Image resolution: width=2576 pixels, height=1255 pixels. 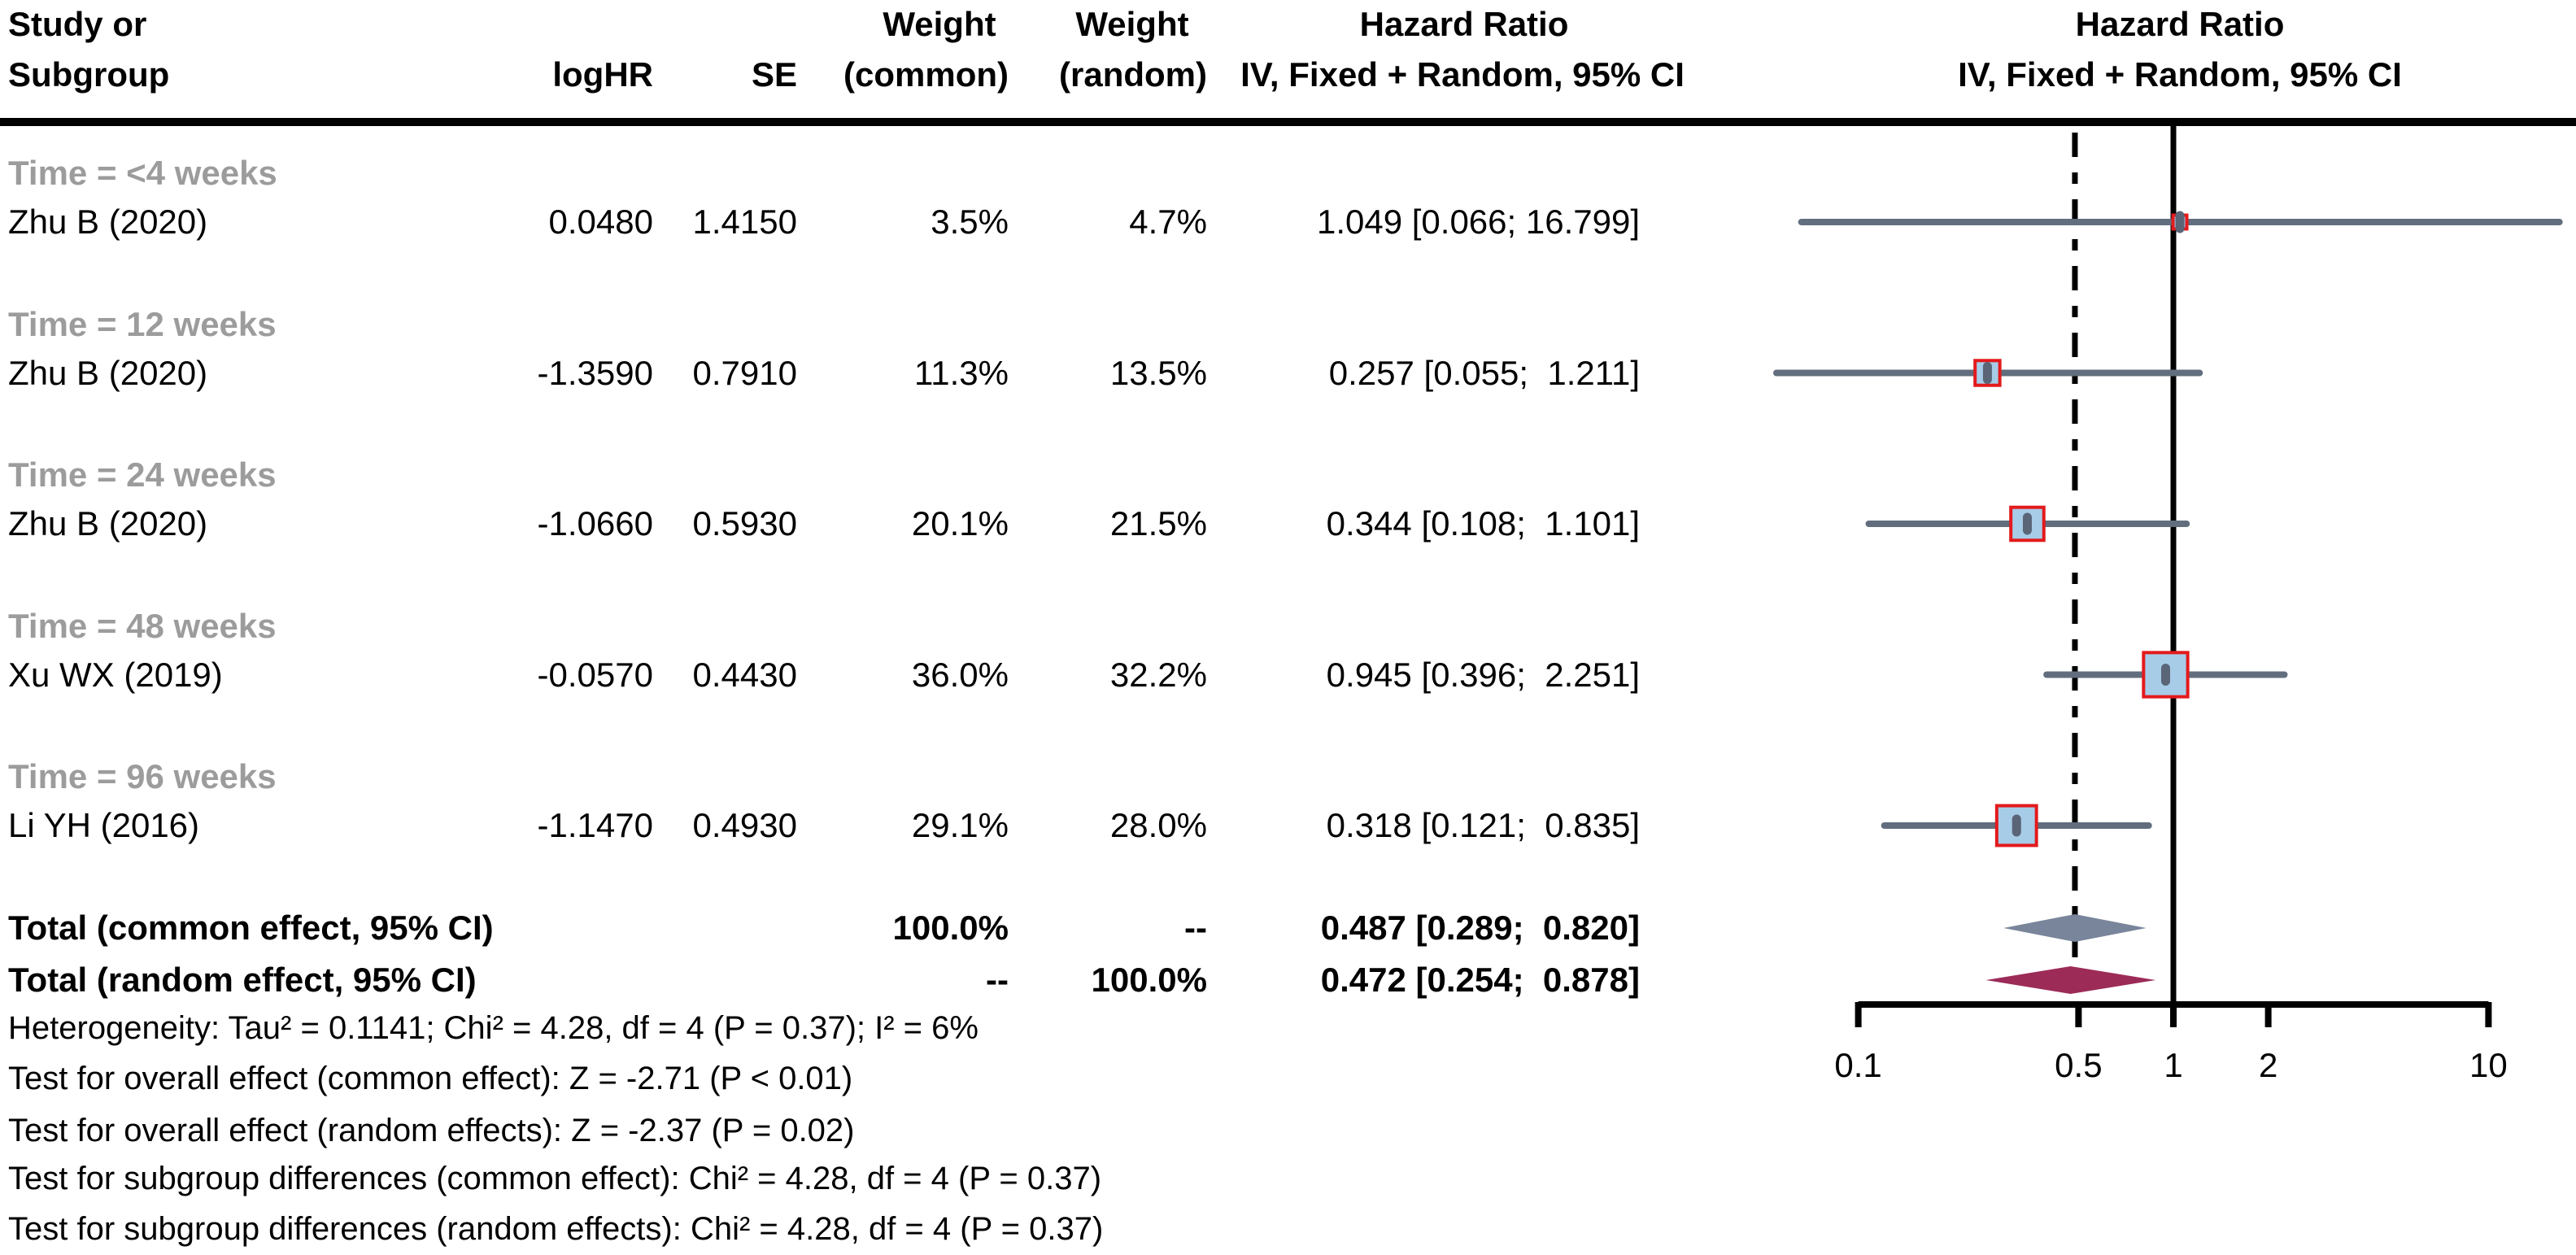 What do you see at coordinates (77, 24) in the screenshot?
I see `header-study-line1: Study or` at bounding box center [77, 24].